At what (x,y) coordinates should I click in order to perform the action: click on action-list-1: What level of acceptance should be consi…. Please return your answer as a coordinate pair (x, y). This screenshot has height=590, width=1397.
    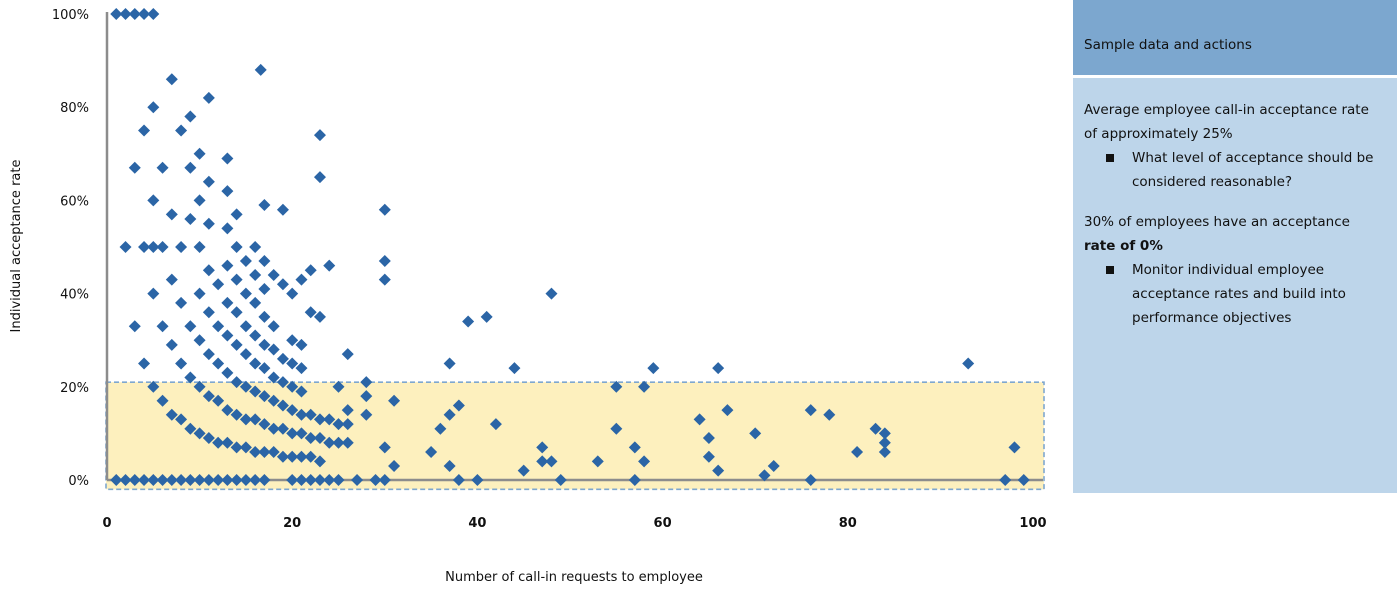
    Looking at the image, I should click on (1234, 170).